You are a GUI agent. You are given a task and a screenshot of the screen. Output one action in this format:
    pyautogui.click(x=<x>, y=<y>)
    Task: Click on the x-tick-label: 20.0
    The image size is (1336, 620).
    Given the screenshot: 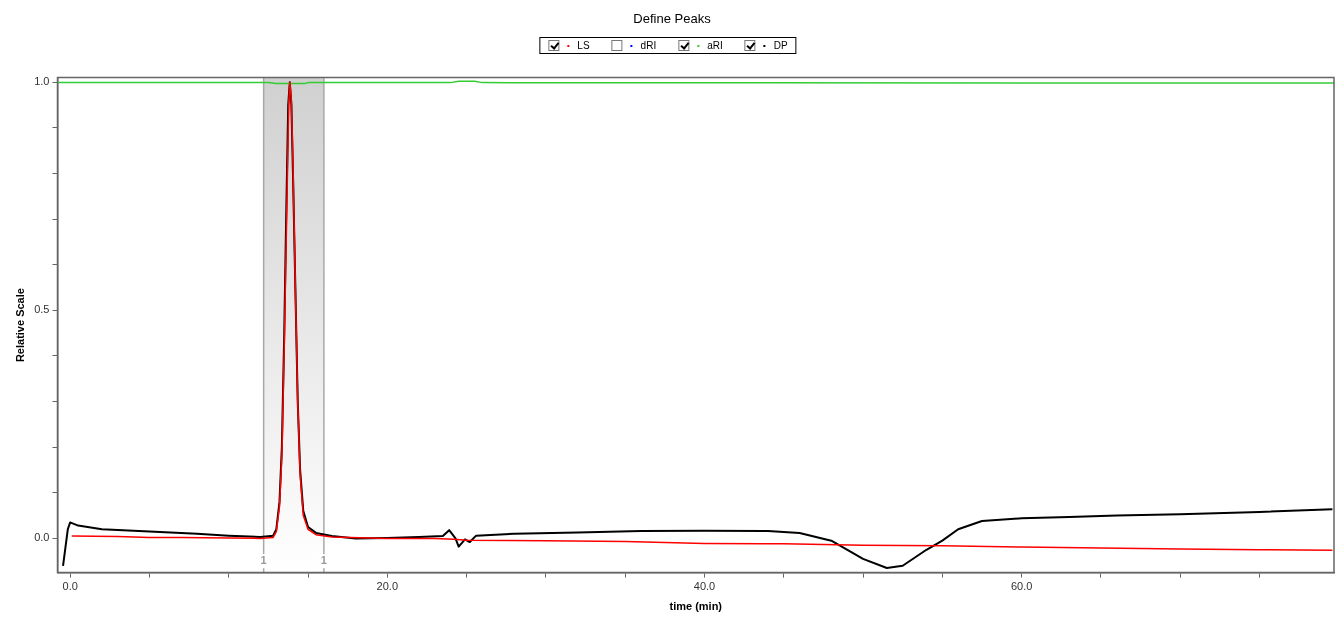 What is the action you would take?
    pyautogui.click(x=387, y=586)
    